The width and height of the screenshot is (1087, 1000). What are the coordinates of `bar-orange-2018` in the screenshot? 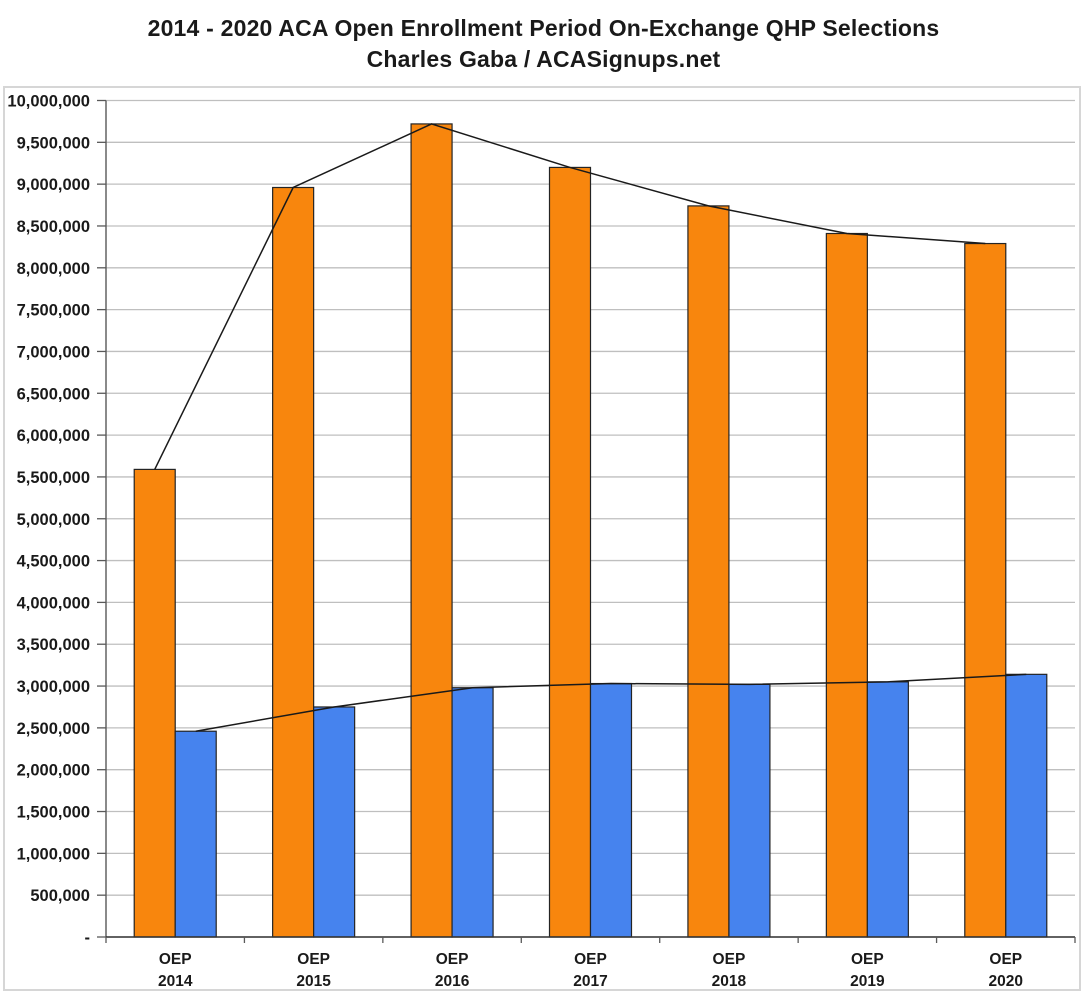 It's located at (708, 571).